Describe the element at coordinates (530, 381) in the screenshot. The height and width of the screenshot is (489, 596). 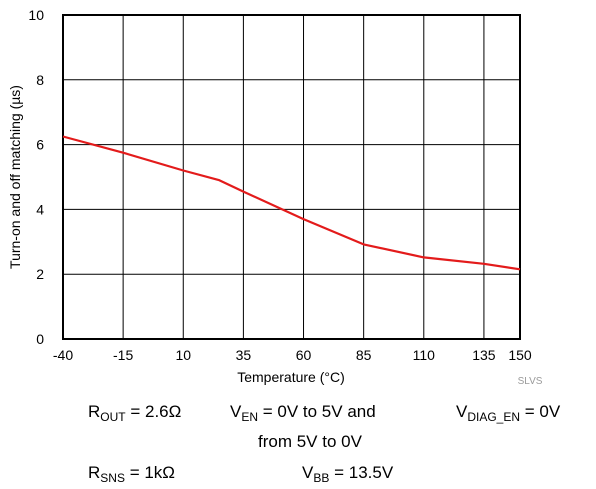
I see `doc-code: SLVS` at that location.